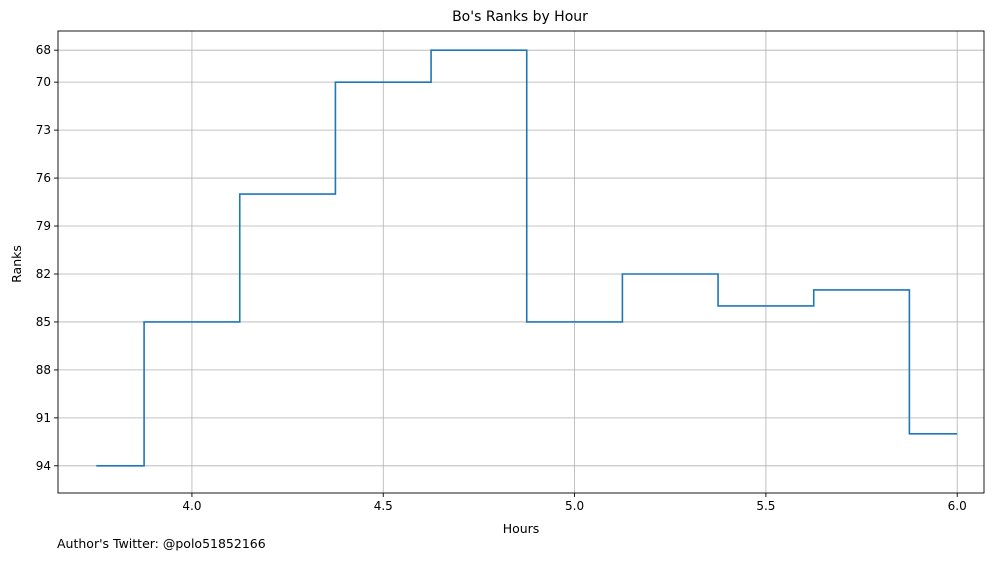  Describe the element at coordinates (43, 130) in the screenshot. I see `y-tick-label: 73` at that location.